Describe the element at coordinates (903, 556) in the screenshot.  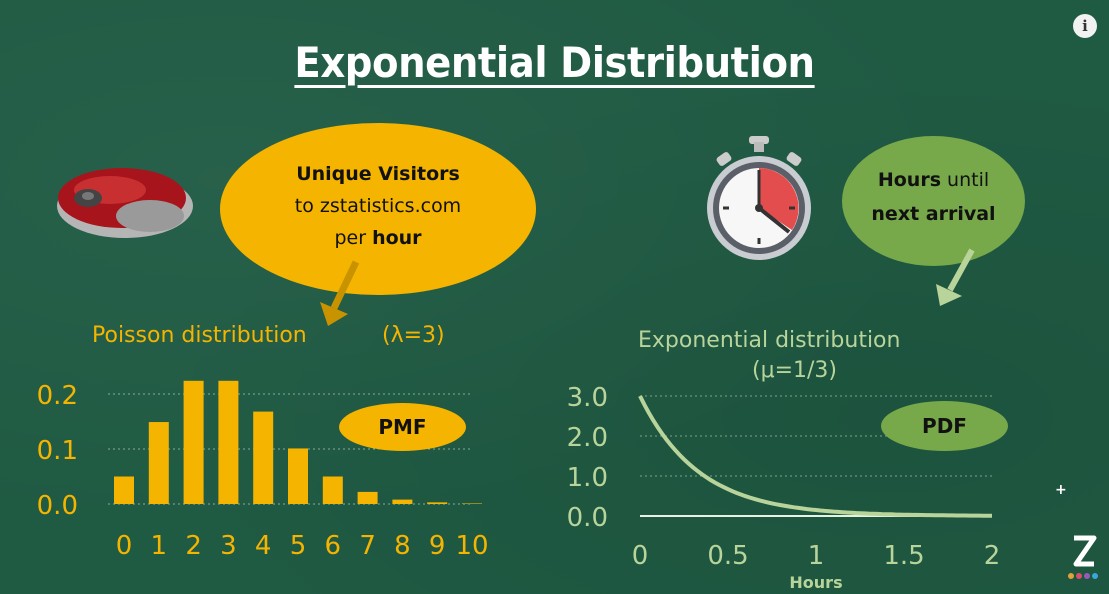
I see `x-tick-label: 1.5` at that location.